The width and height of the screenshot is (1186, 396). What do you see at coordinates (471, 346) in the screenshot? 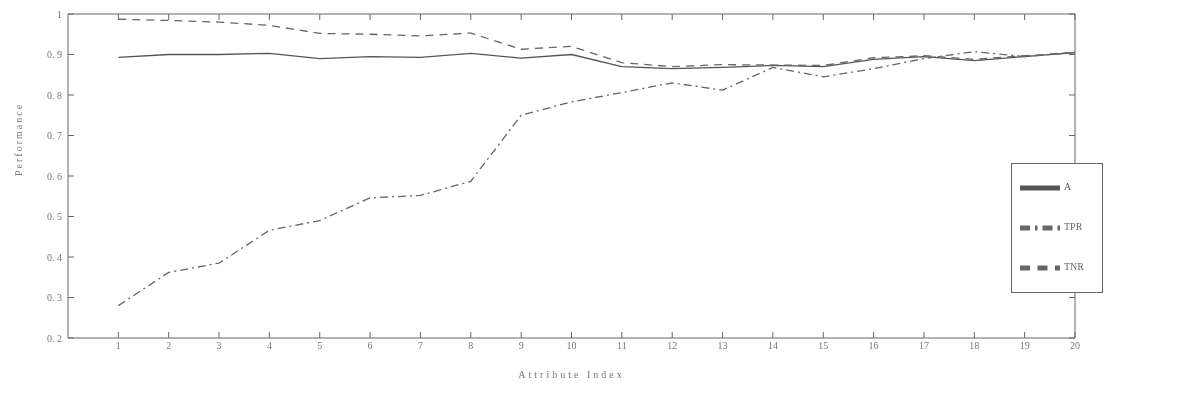
I see `x-tick-label: 8` at bounding box center [471, 346].